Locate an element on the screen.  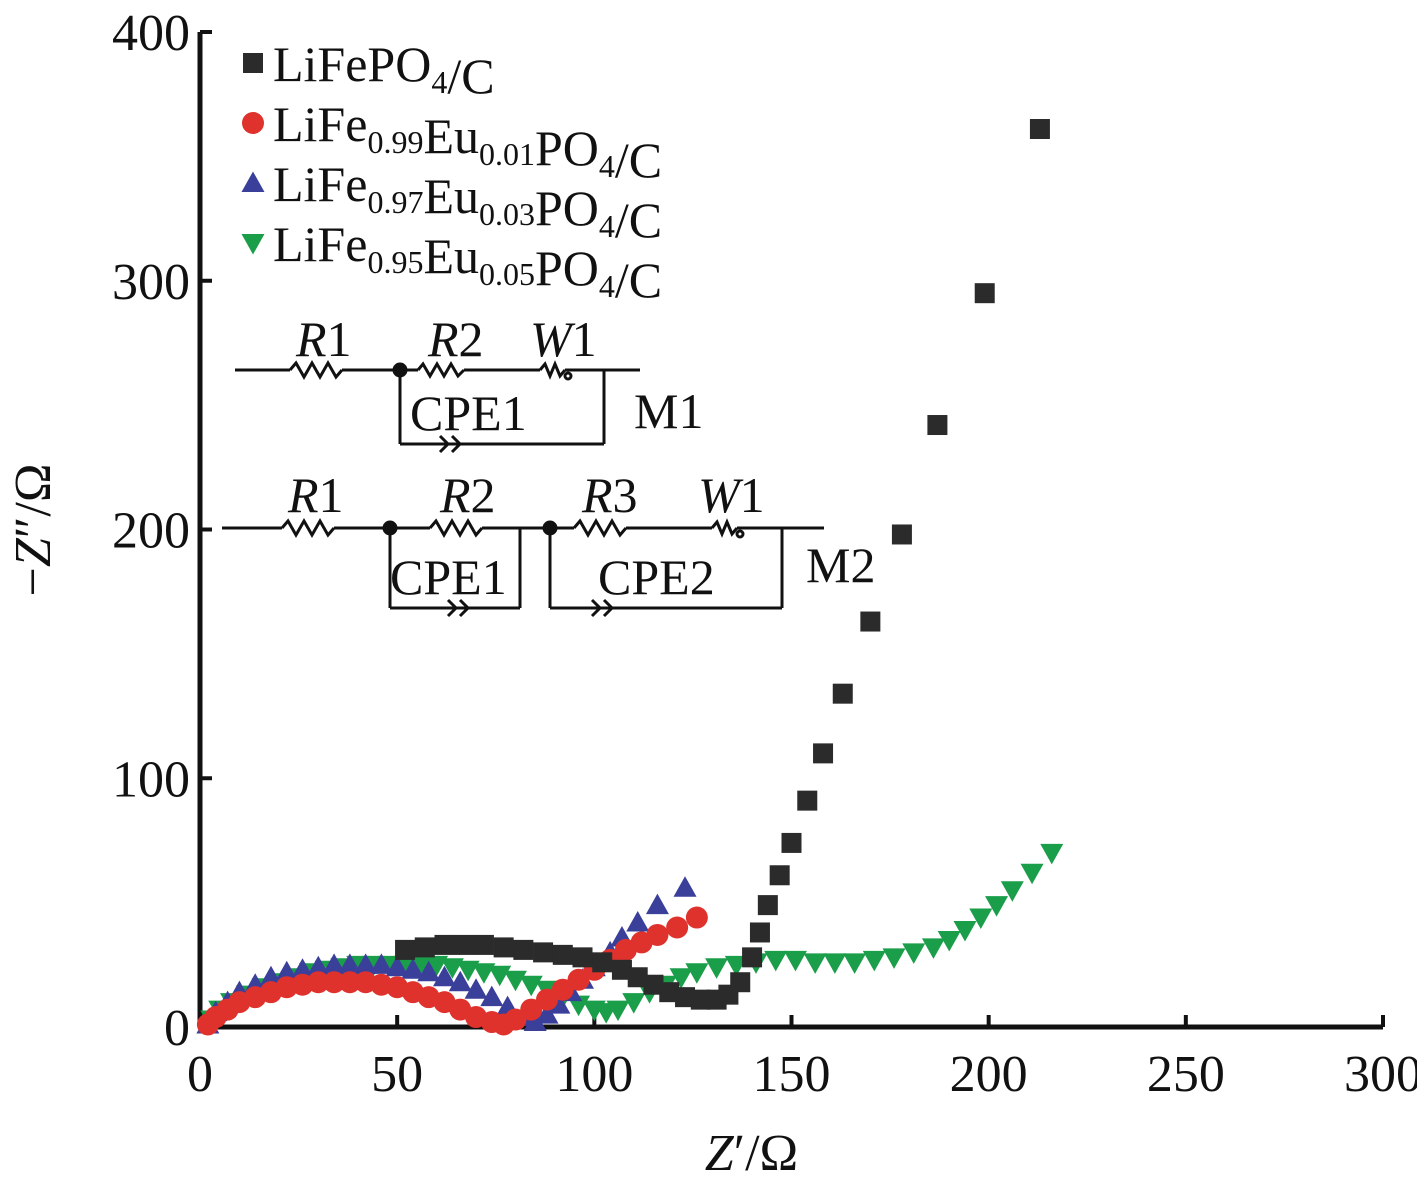
circuit-m2-labels: R1 R2 R3 W1 CPE1 CPE2 M2 is located at coordinates (581, 536).